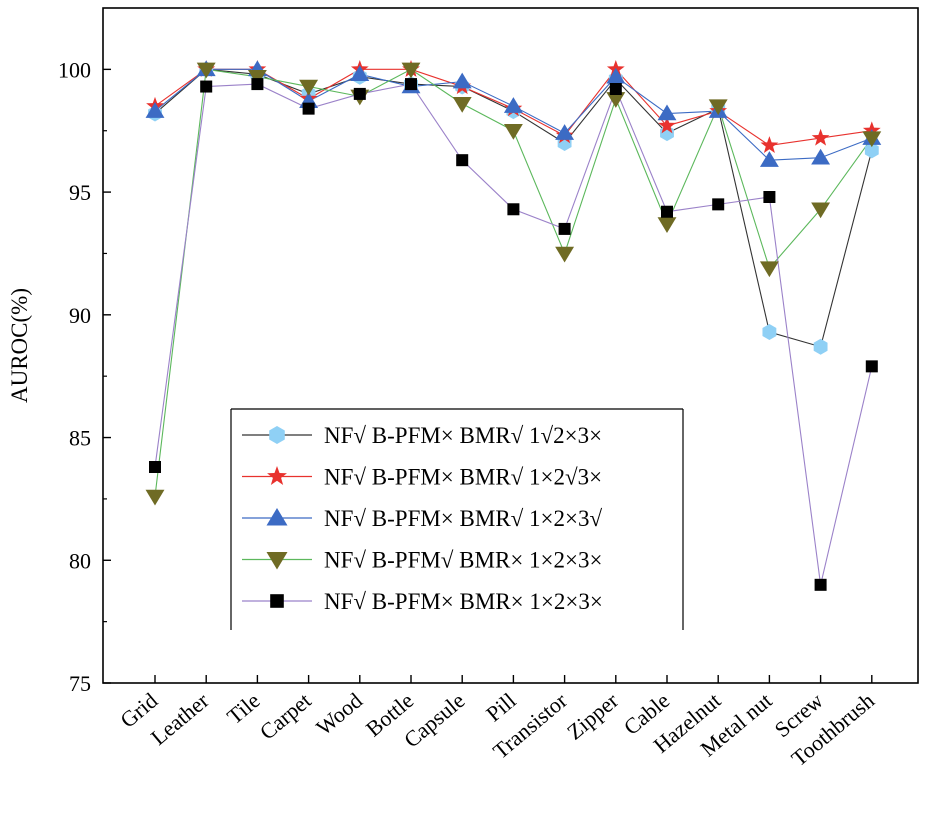 Image resolution: width=950 pixels, height=821 pixels. What do you see at coordinates (80, 315) in the screenshot?
I see `y-tick-label: 90` at bounding box center [80, 315].